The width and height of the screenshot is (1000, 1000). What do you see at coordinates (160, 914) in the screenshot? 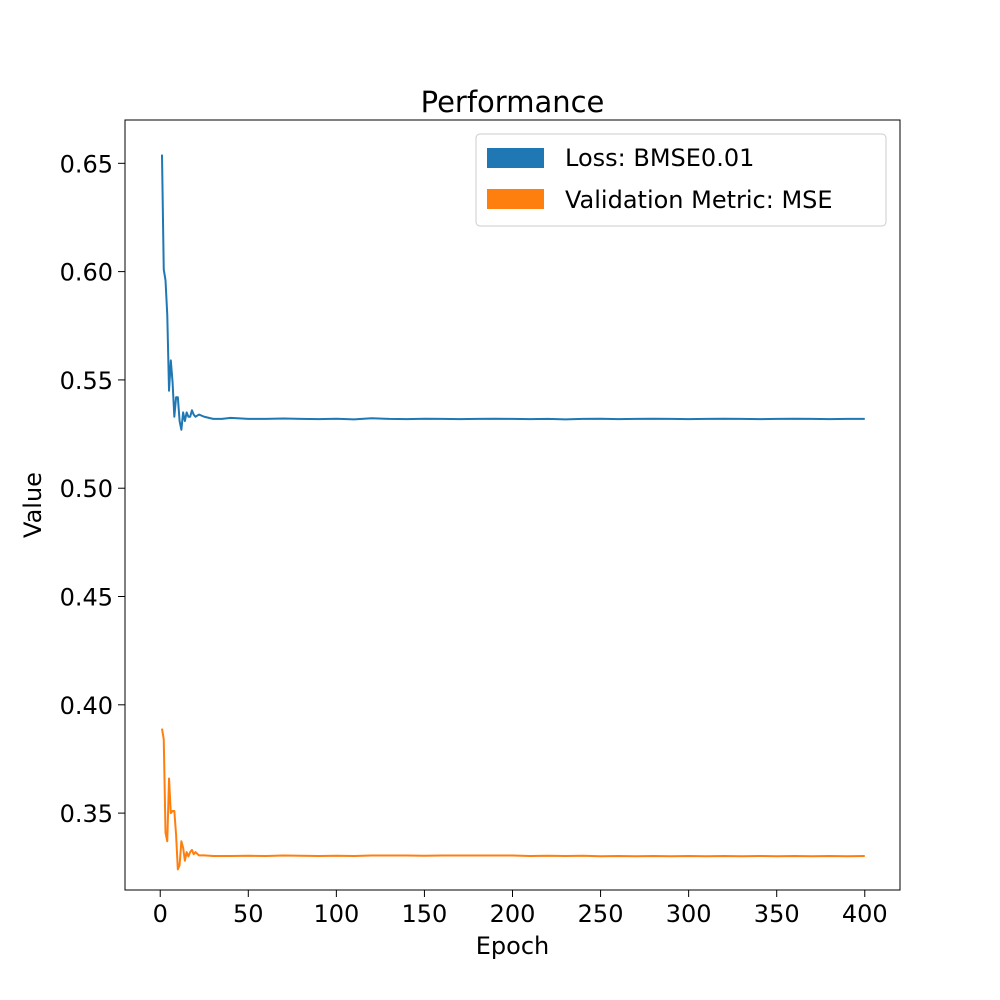
I see `x-tick-label: 0` at bounding box center [160, 914].